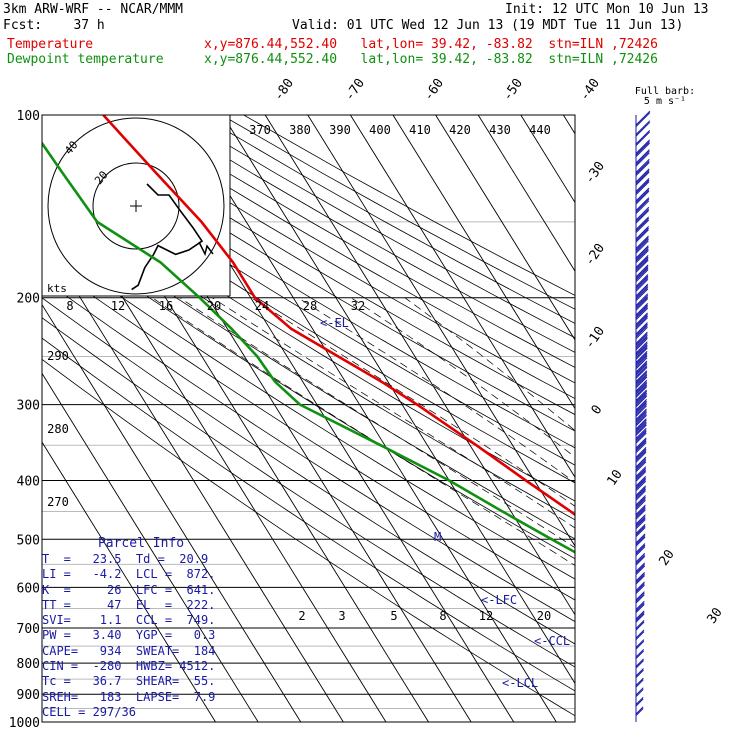 This screenshot has height=740, width=740. What do you see at coordinates (125, 559) in the screenshot?
I see `parcel-row: T = 23.5 Td = 20.9` at bounding box center [125, 559].